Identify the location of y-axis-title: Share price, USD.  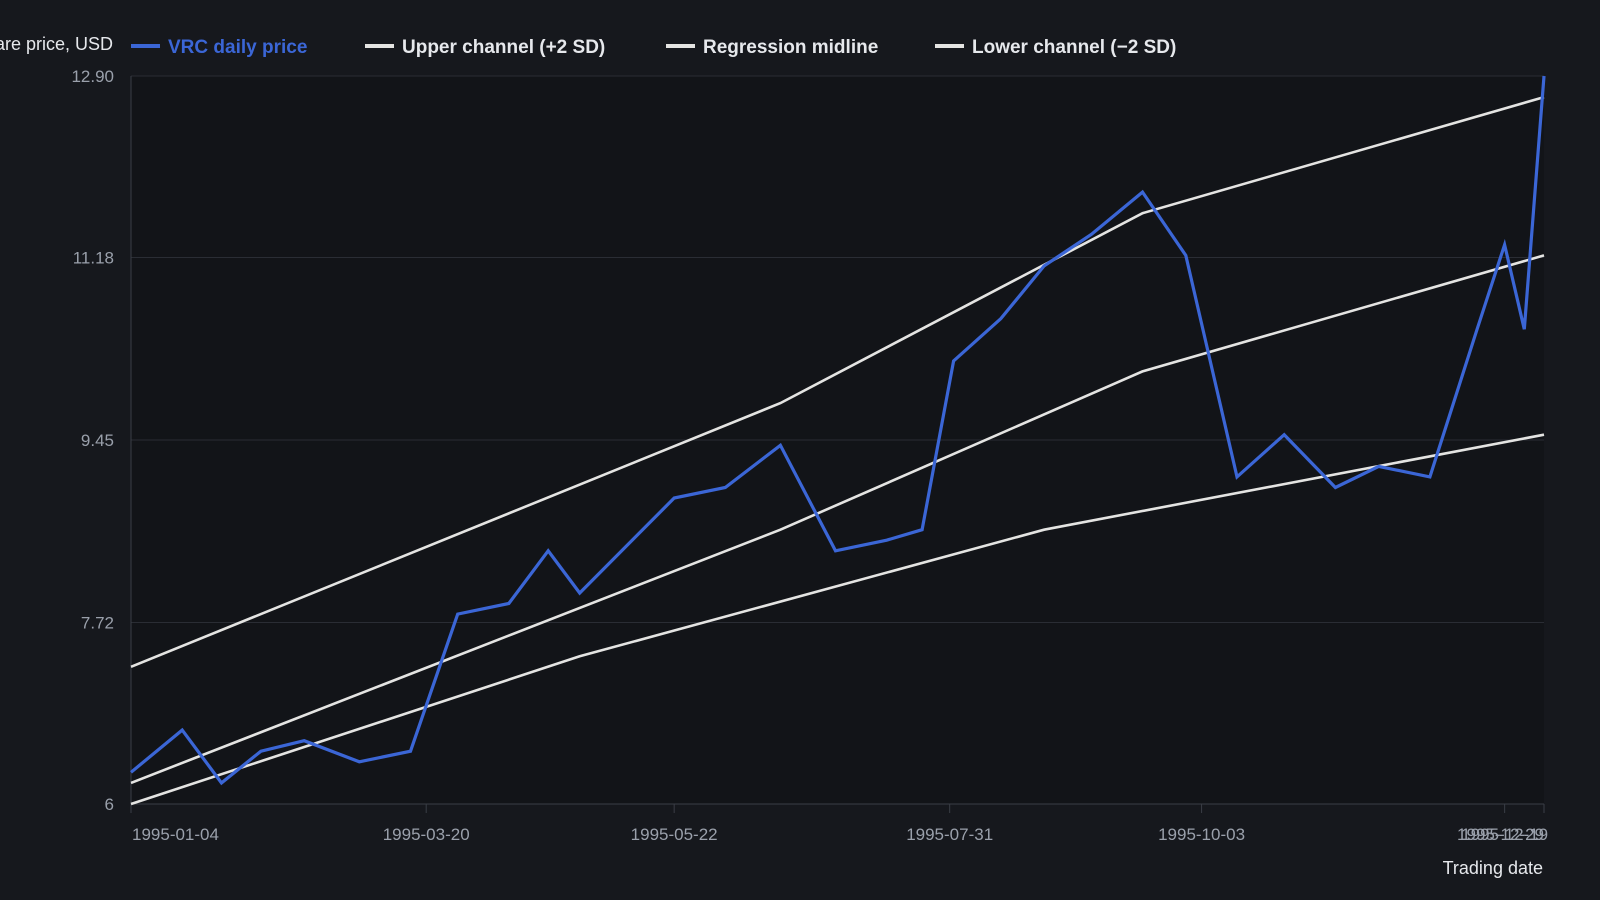
(56, 44).